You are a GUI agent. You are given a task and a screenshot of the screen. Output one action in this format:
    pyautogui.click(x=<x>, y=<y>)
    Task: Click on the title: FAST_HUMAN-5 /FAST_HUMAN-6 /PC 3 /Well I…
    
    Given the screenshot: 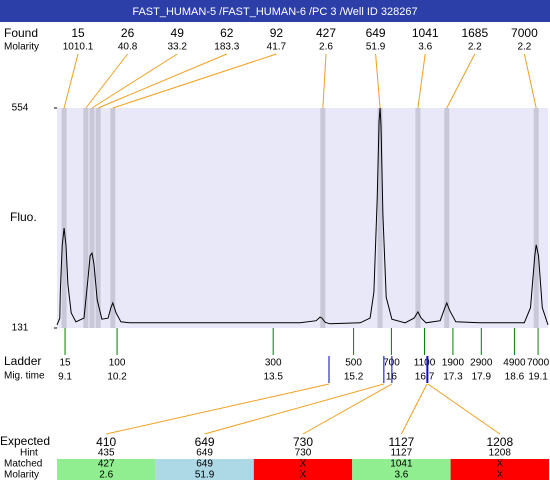 What is the action you would take?
    pyautogui.click(x=274, y=12)
    